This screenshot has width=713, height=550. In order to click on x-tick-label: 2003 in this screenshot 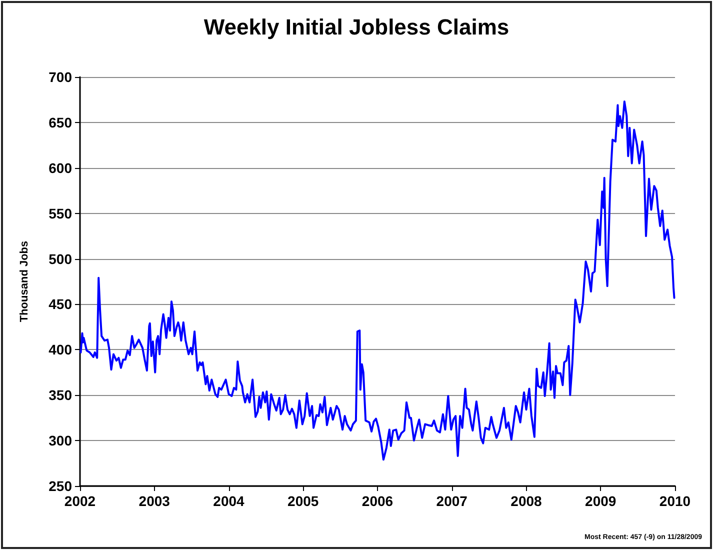, I will do `click(154, 501)`.